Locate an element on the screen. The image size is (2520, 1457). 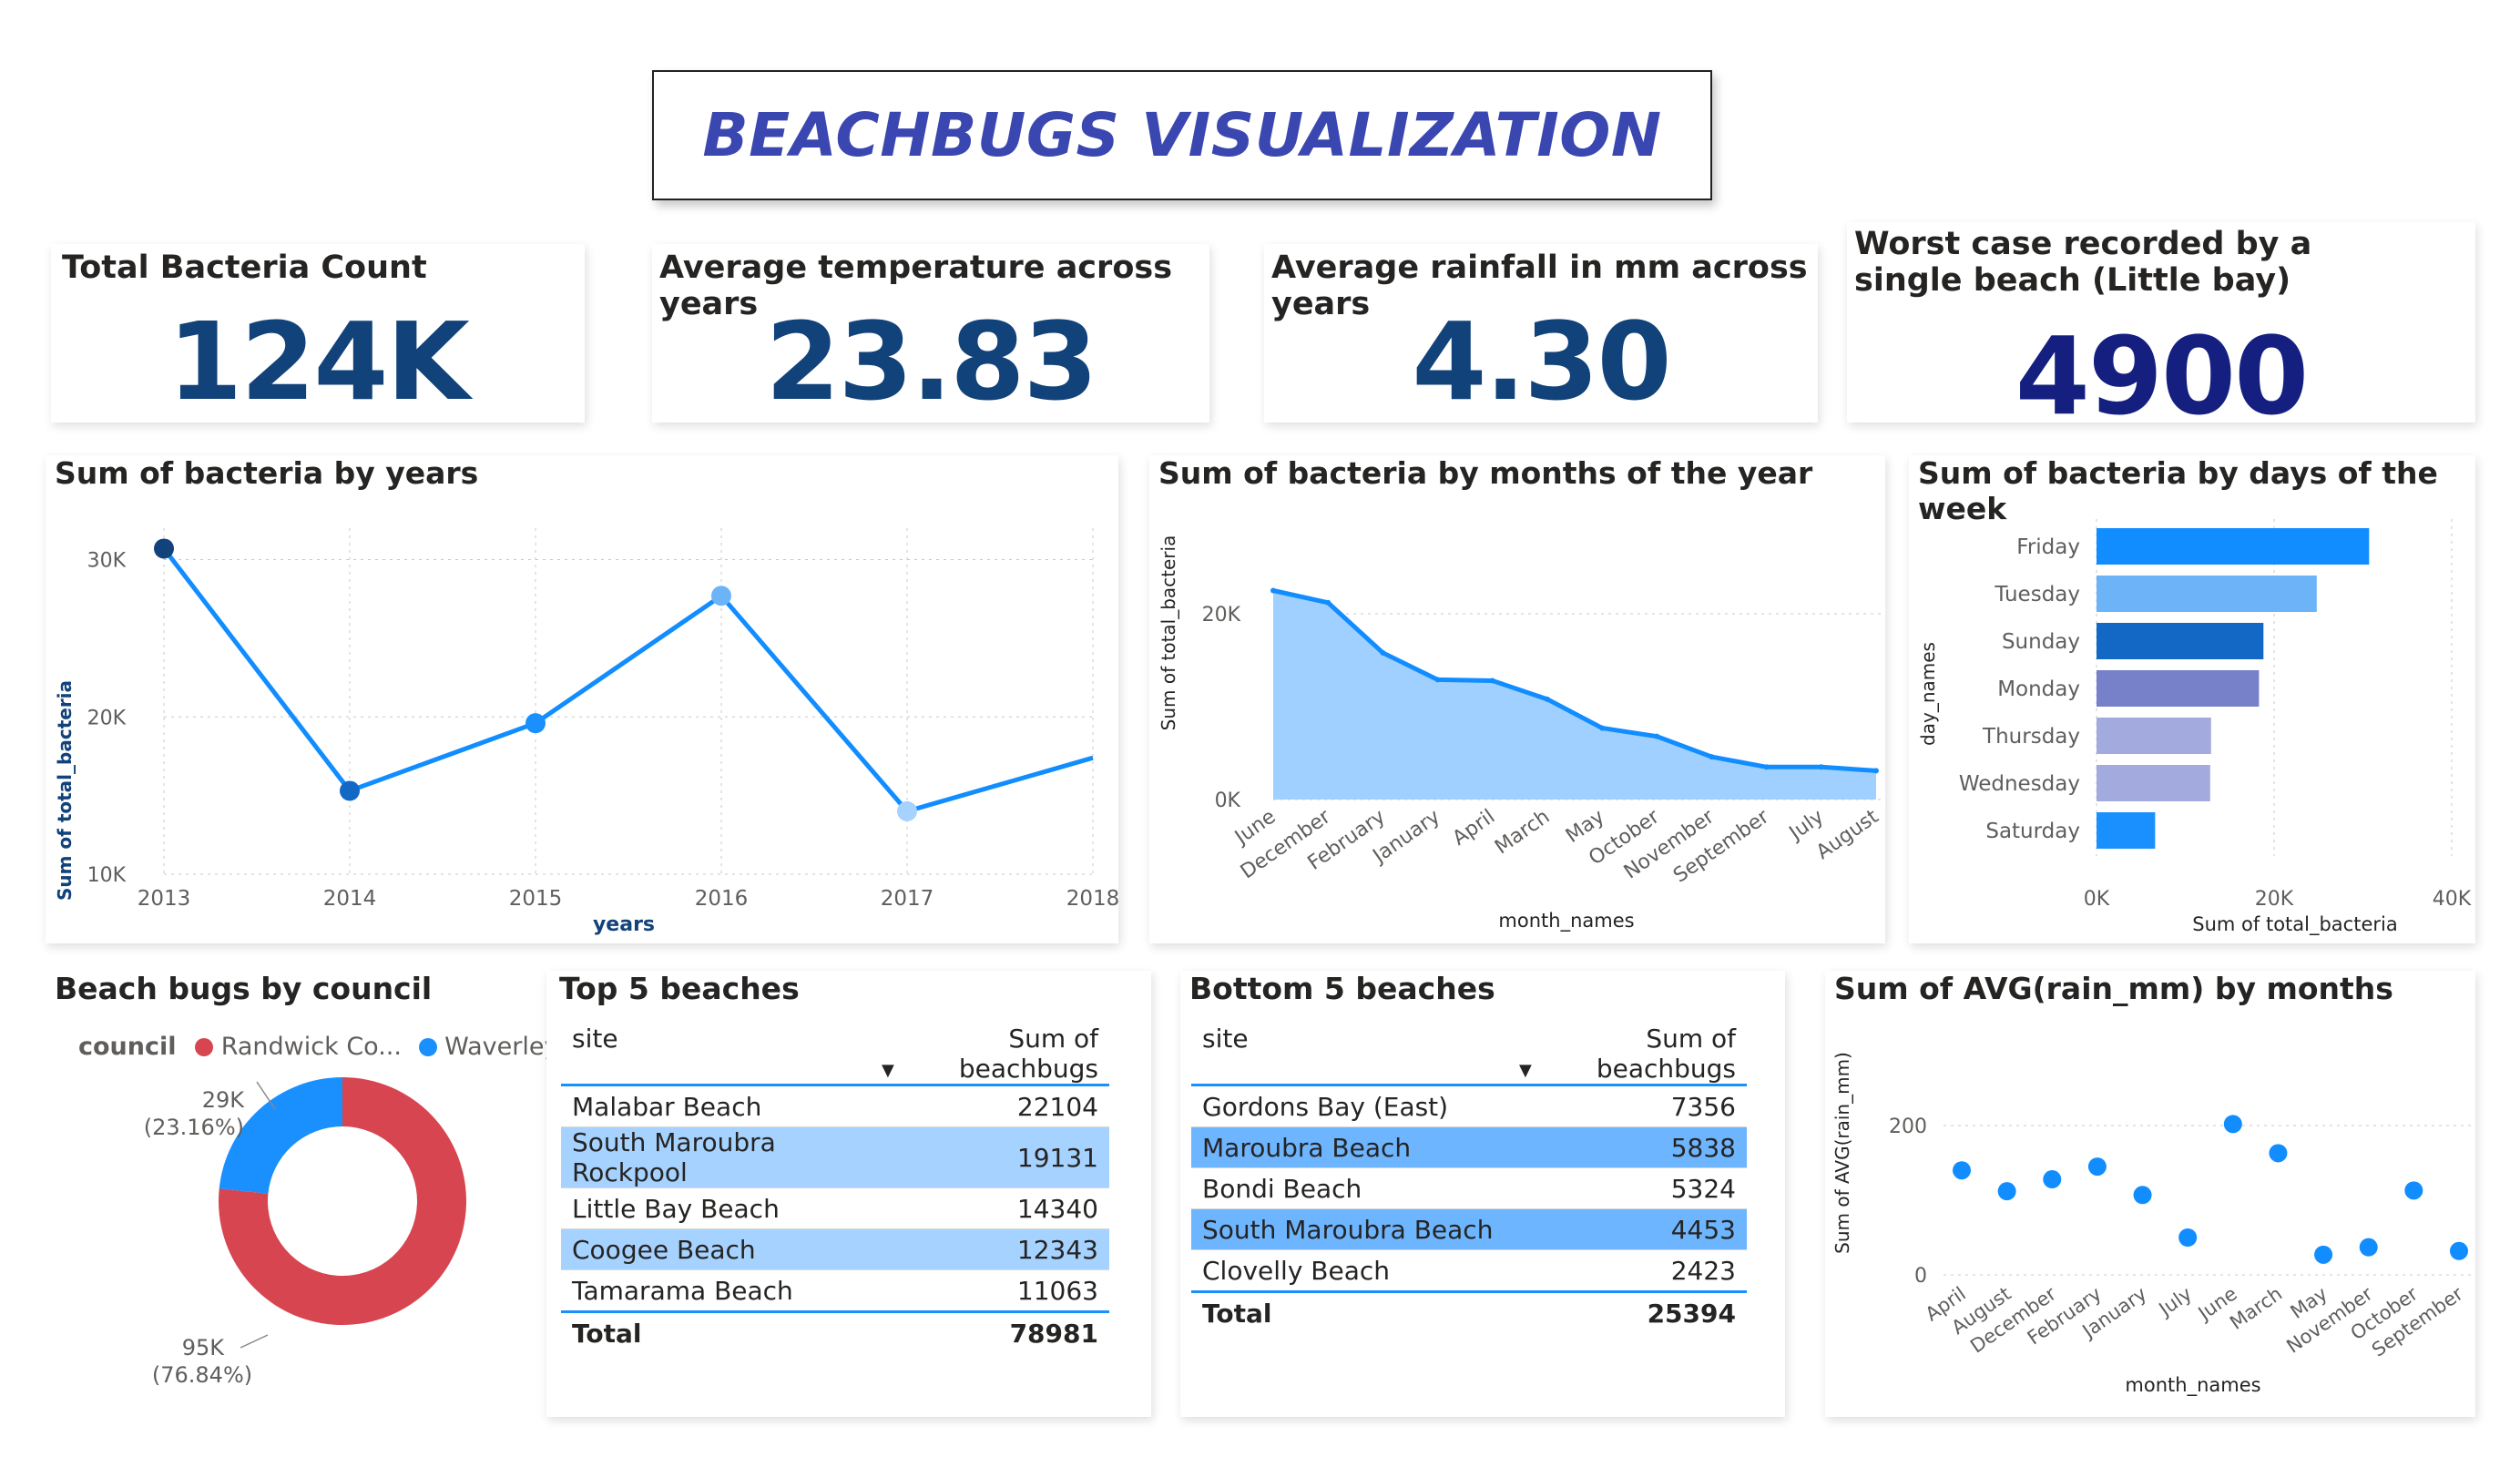
legend-title: council is located at coordinates (127, 1047).